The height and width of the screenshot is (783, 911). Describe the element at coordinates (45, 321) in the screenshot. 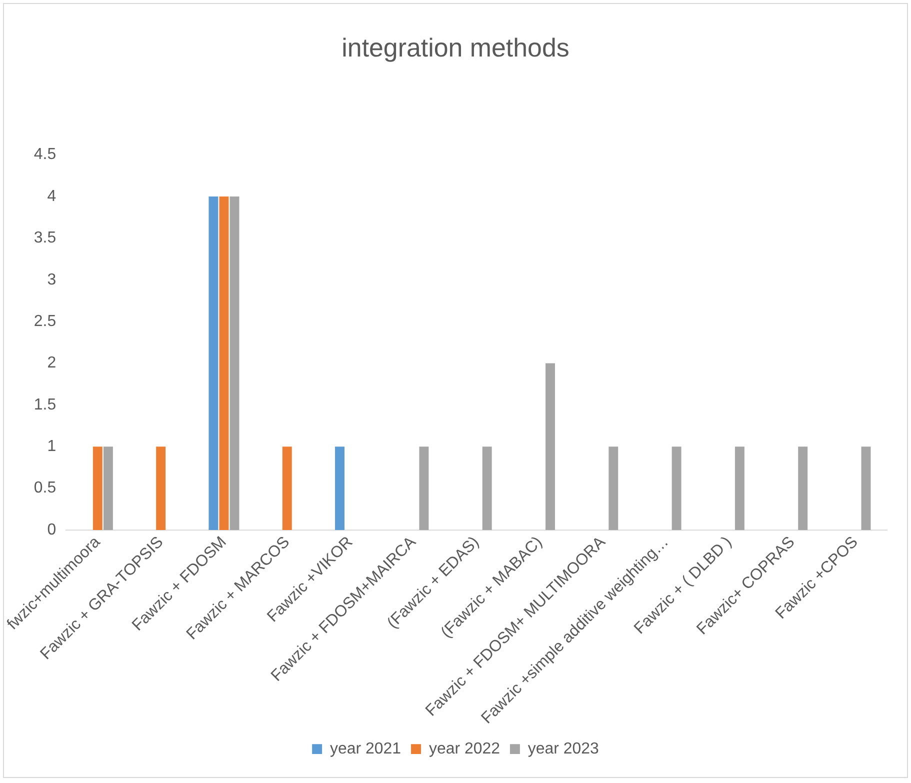

I see `y-tick-label: 2.5` at that location.